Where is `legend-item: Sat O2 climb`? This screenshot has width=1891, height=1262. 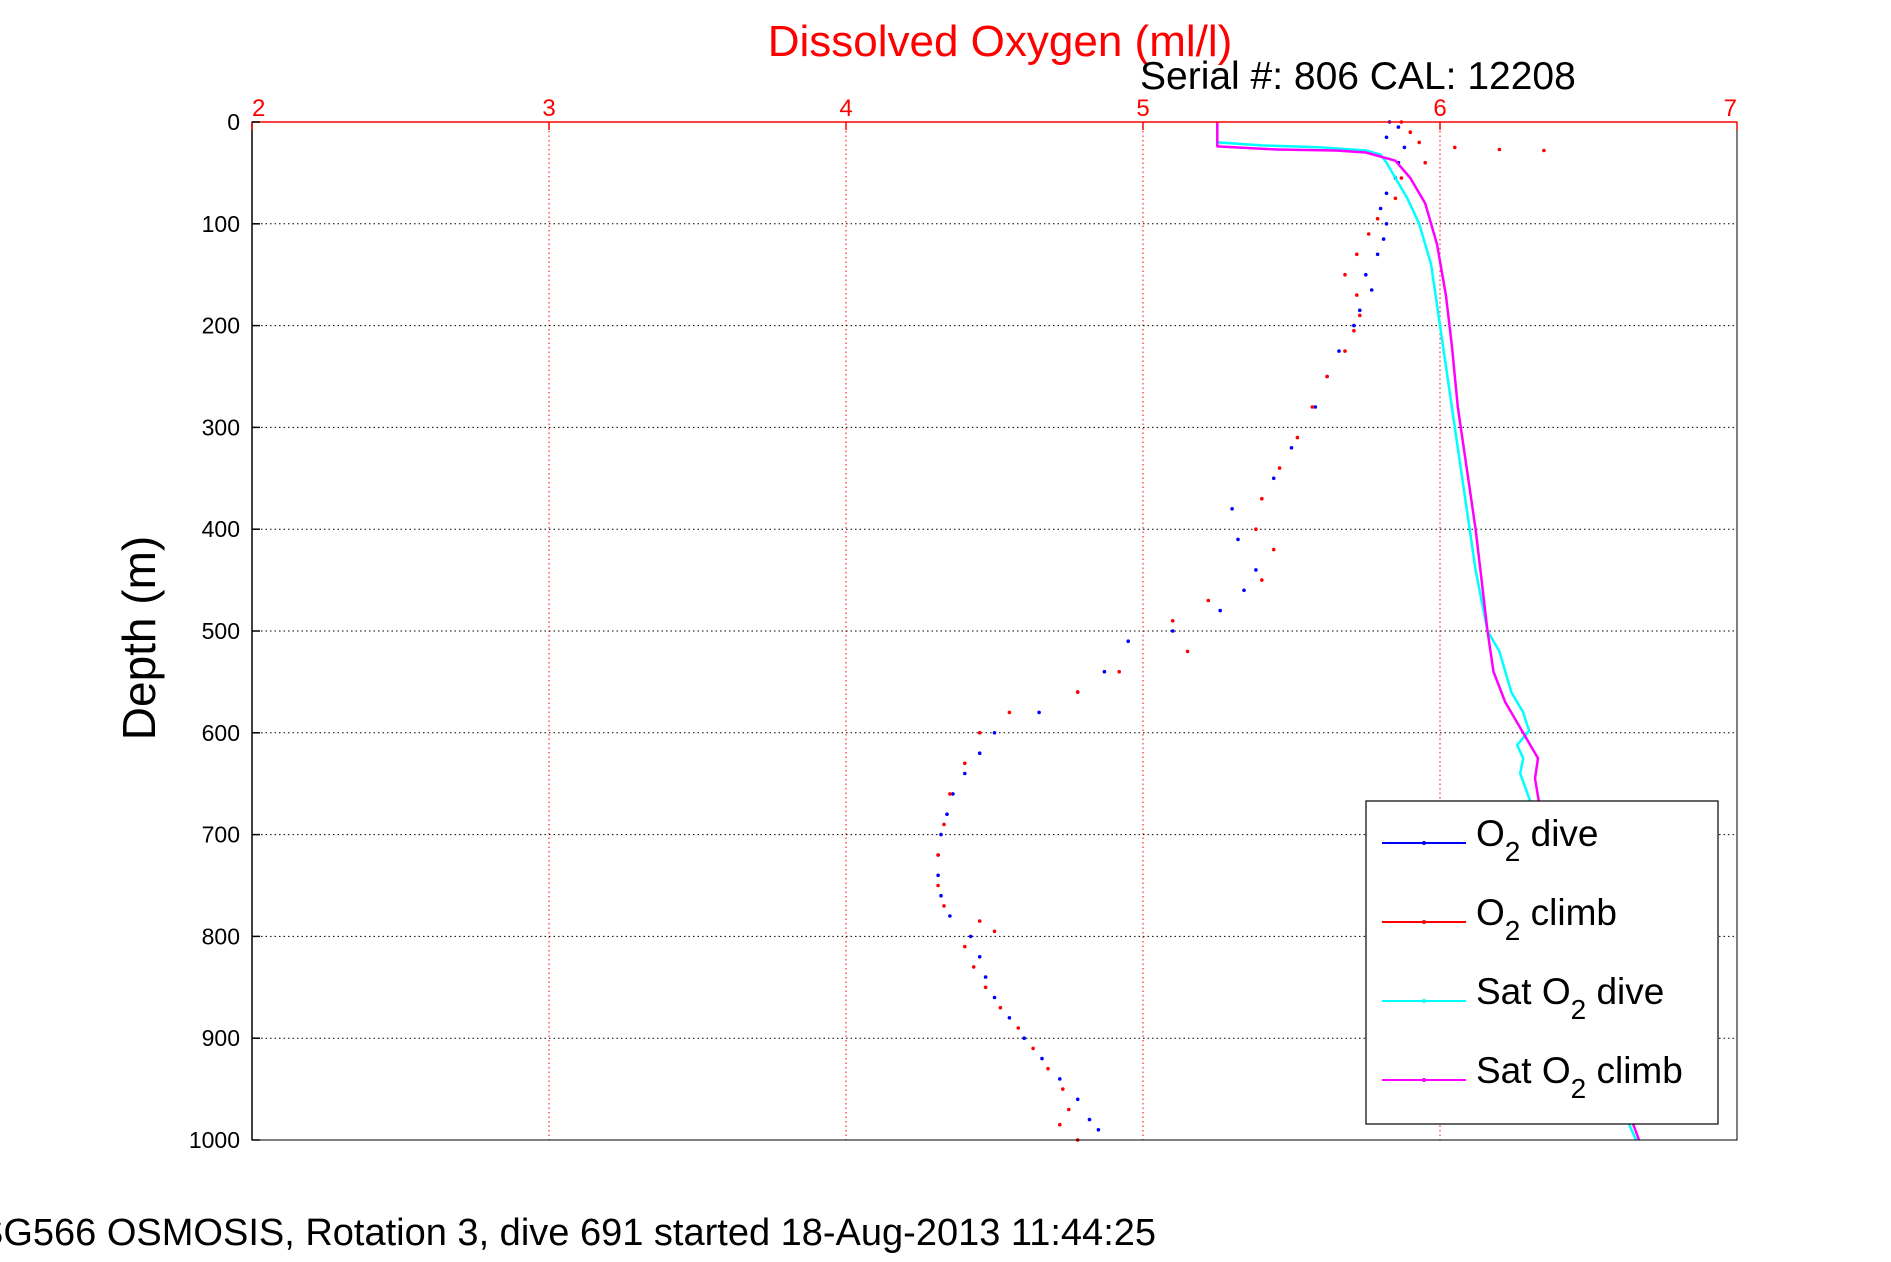 legend-item: Sat O2 climb is located at coordinates (1532, 1077).